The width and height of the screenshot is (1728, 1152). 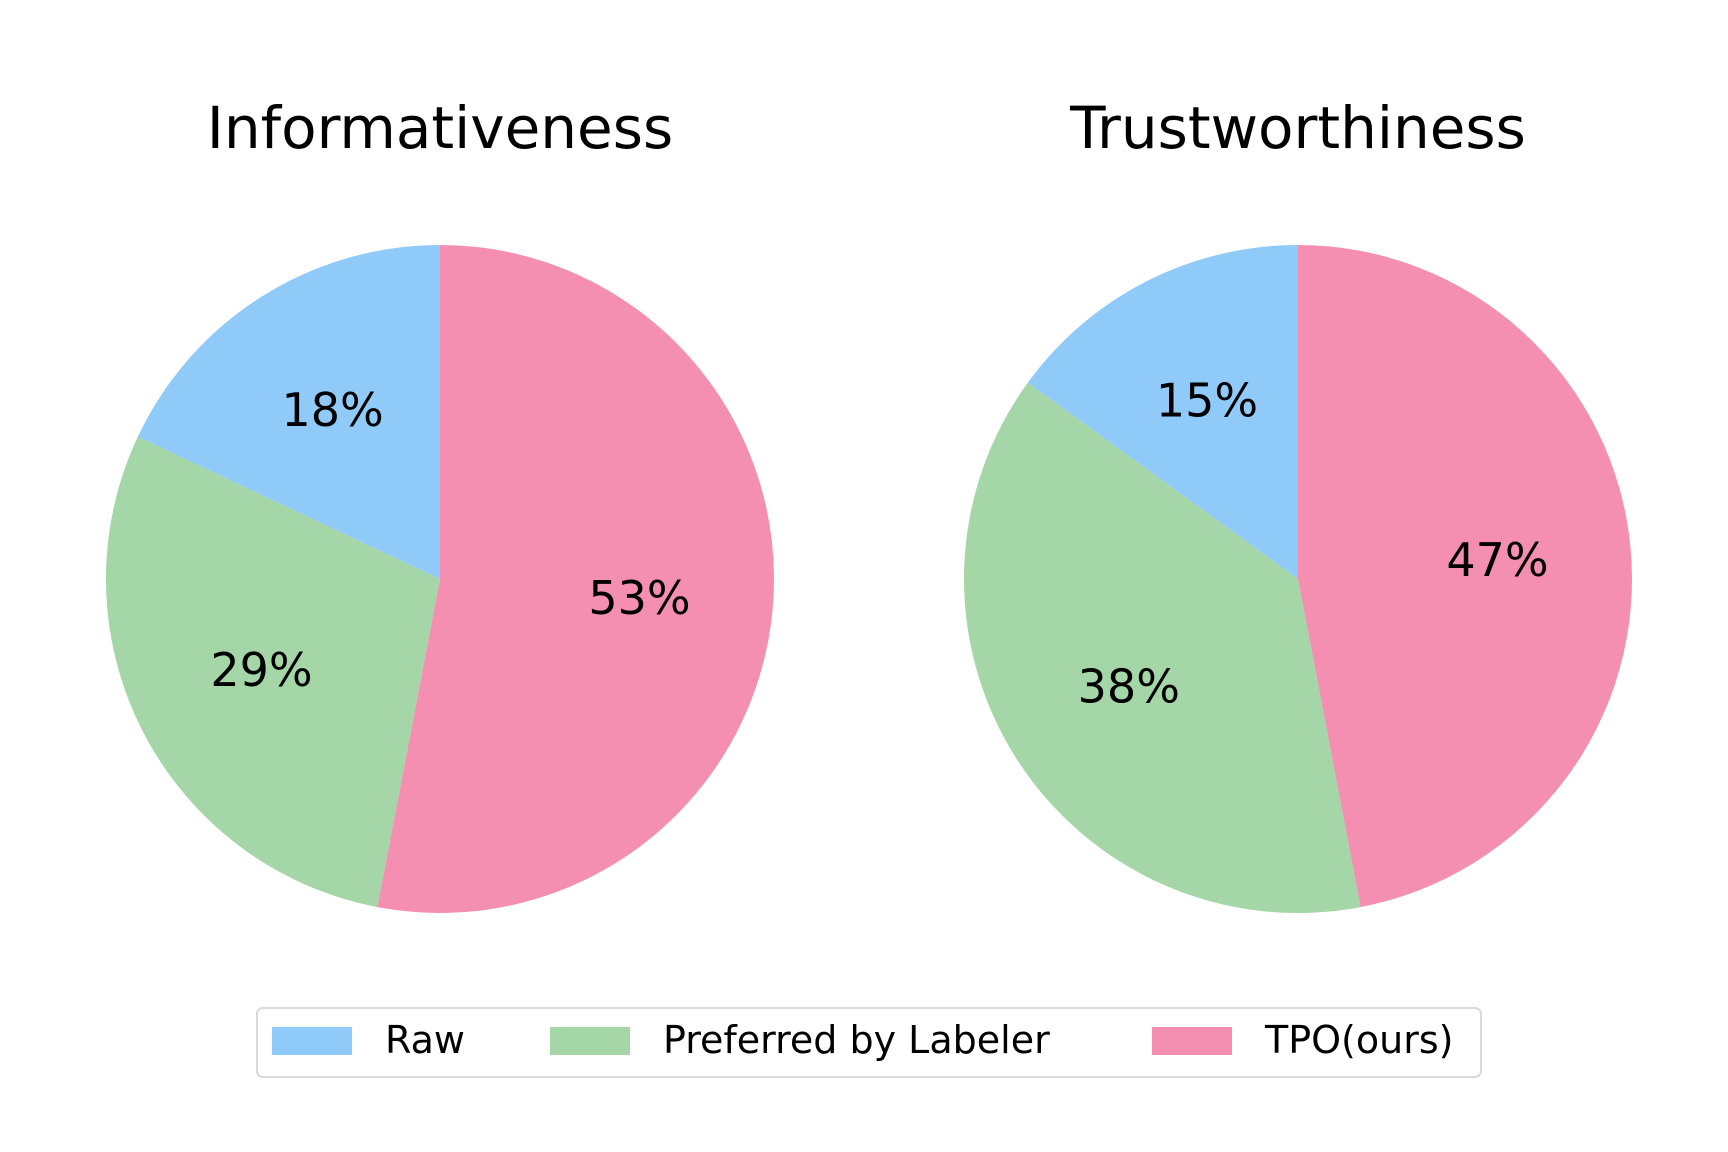 I want to click on legend-swatch-preferred-by-labeler, so click(x=590, y=1041).